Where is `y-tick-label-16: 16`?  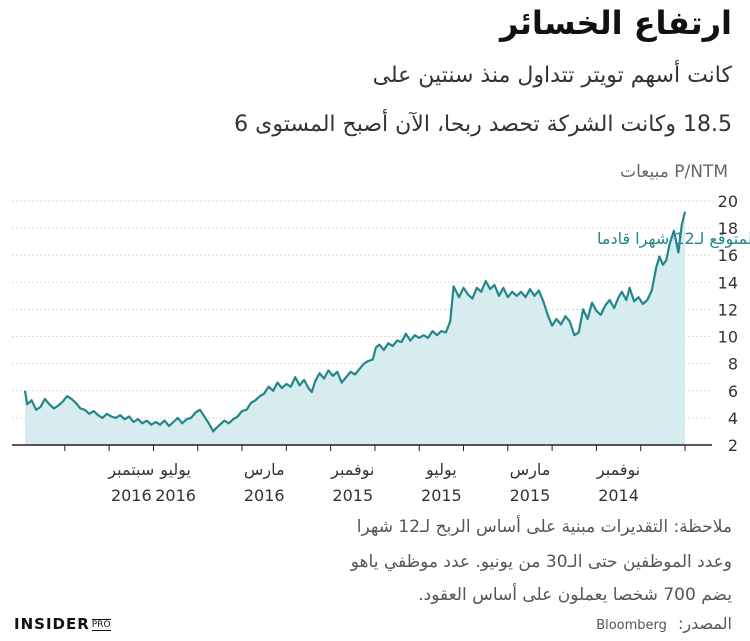 y-tick-label-16: 16 is located at coordinates (728, 255).